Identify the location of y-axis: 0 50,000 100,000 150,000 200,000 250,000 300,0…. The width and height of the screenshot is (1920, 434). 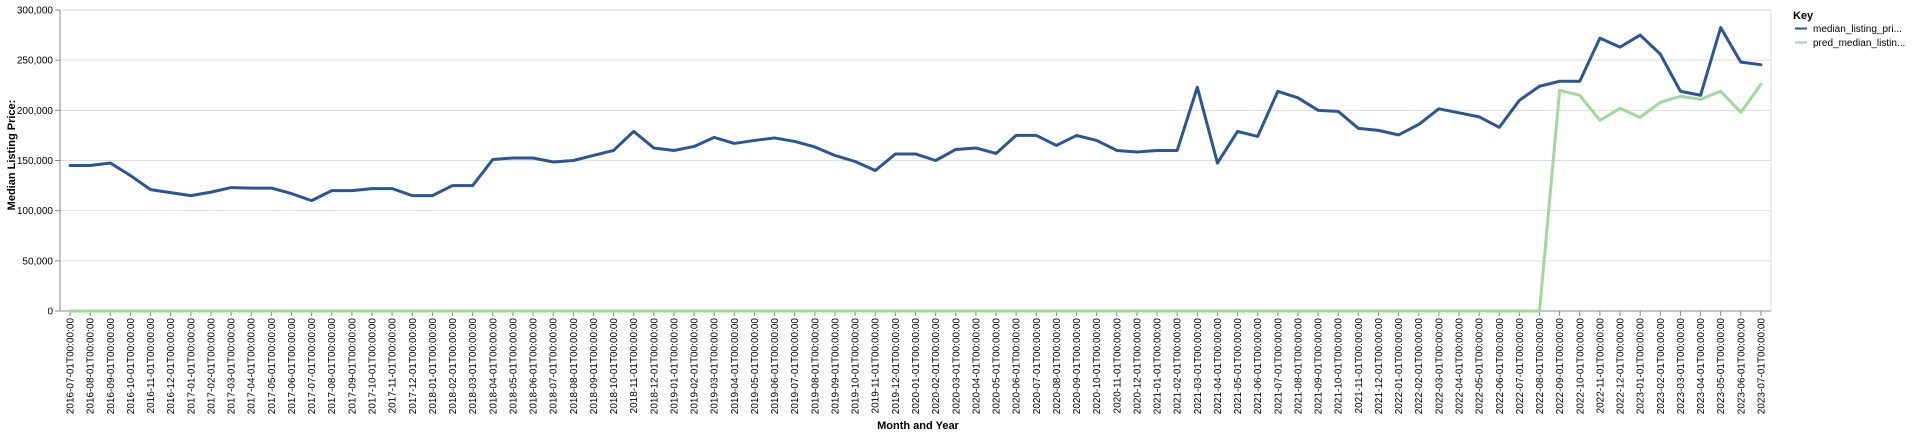
(38, 162).